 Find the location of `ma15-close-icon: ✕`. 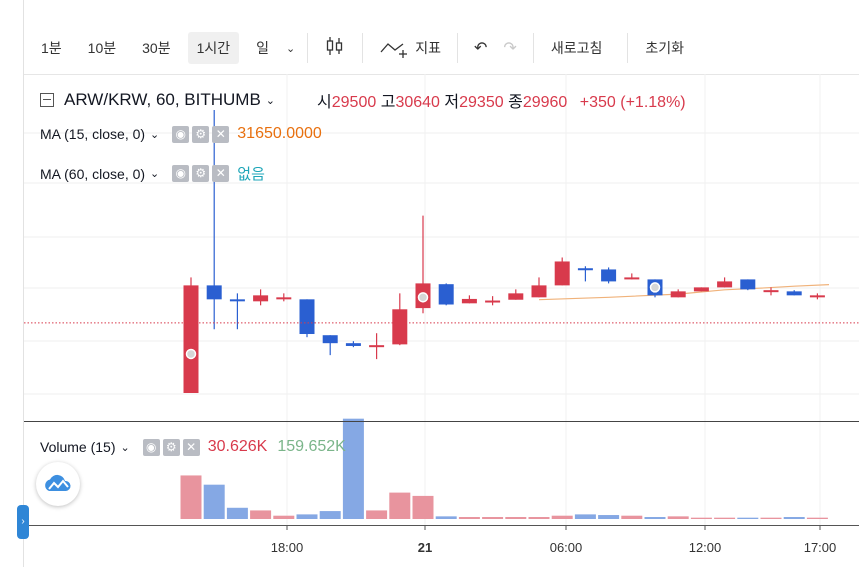

ma15-close-icon: ✕ is located at coordinates (221, 134).